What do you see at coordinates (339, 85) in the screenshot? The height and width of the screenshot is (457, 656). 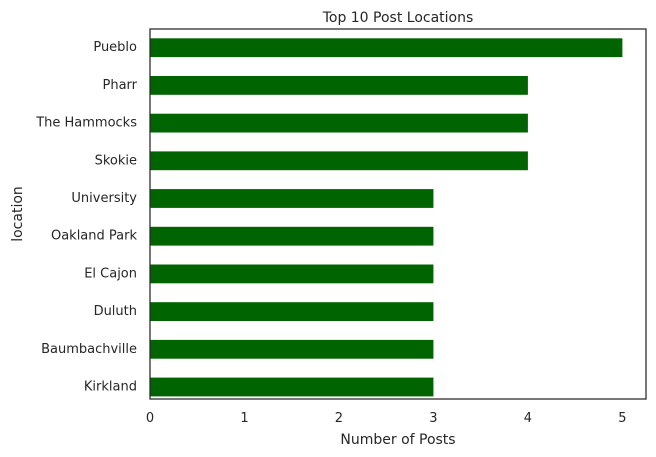 I see `bar-pharr` at bounding box center [339, 85].